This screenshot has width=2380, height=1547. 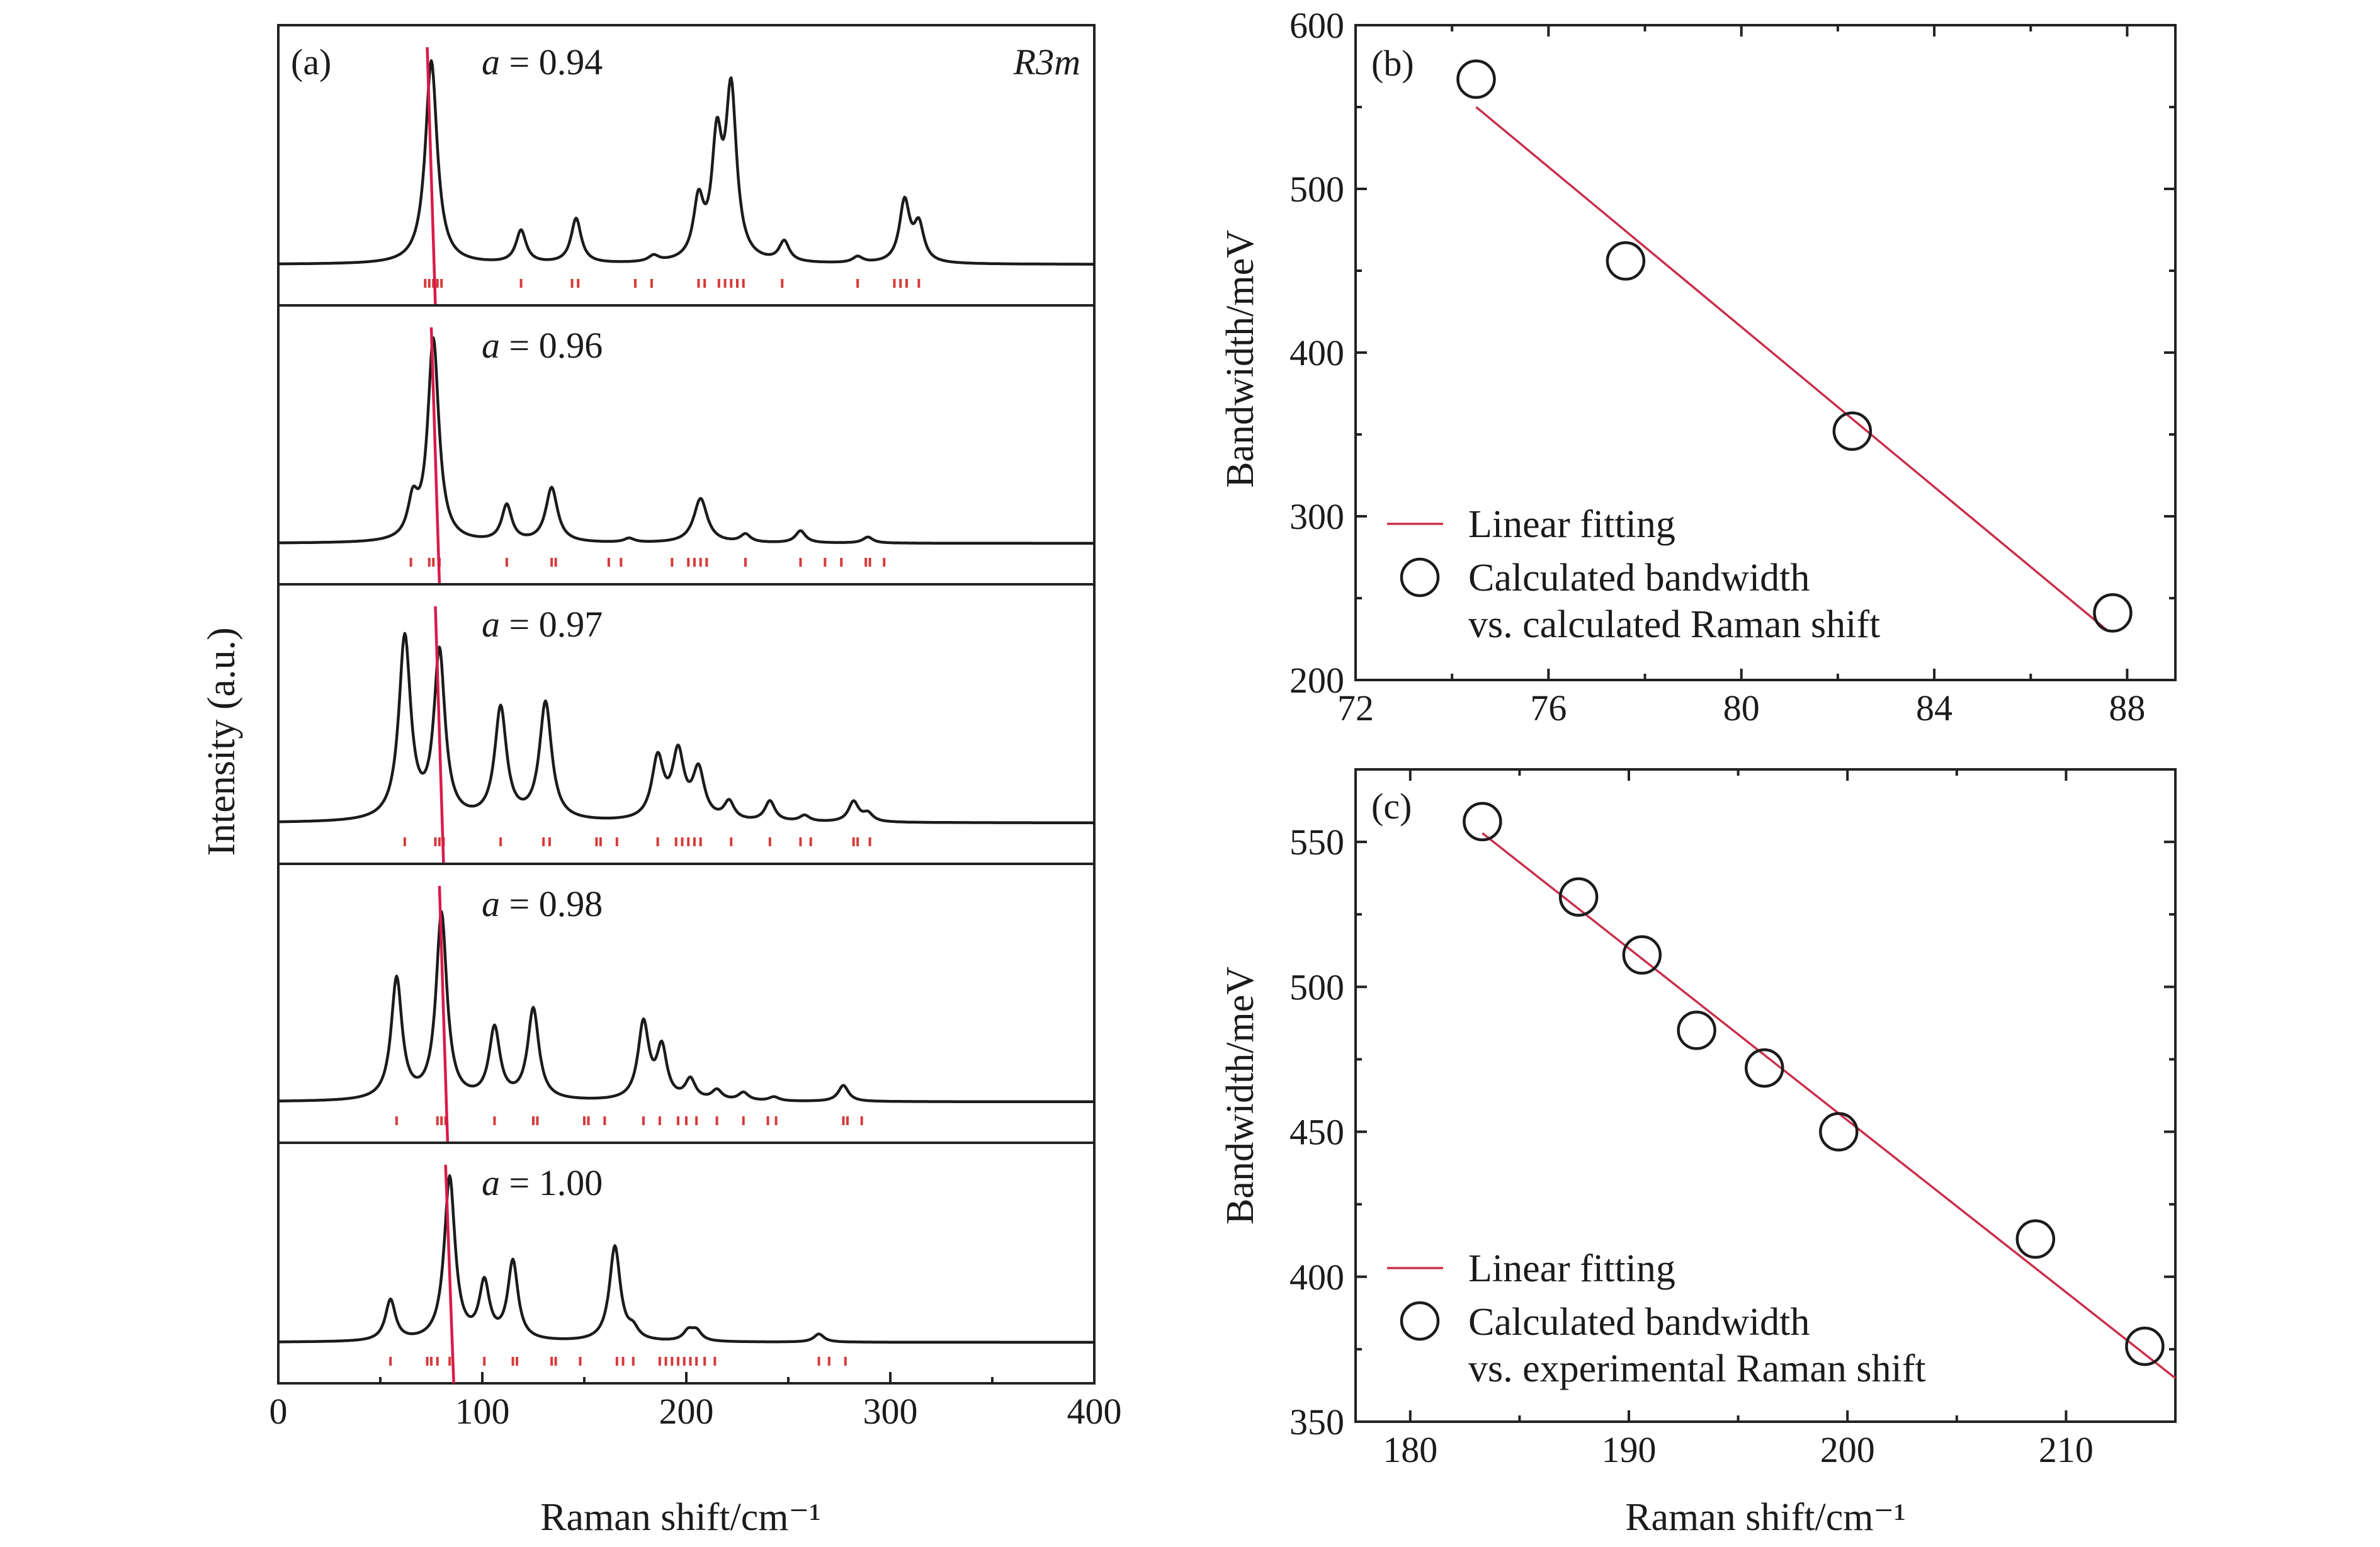 I want to click on panel-c-points, so click(x=1814, y=1084).